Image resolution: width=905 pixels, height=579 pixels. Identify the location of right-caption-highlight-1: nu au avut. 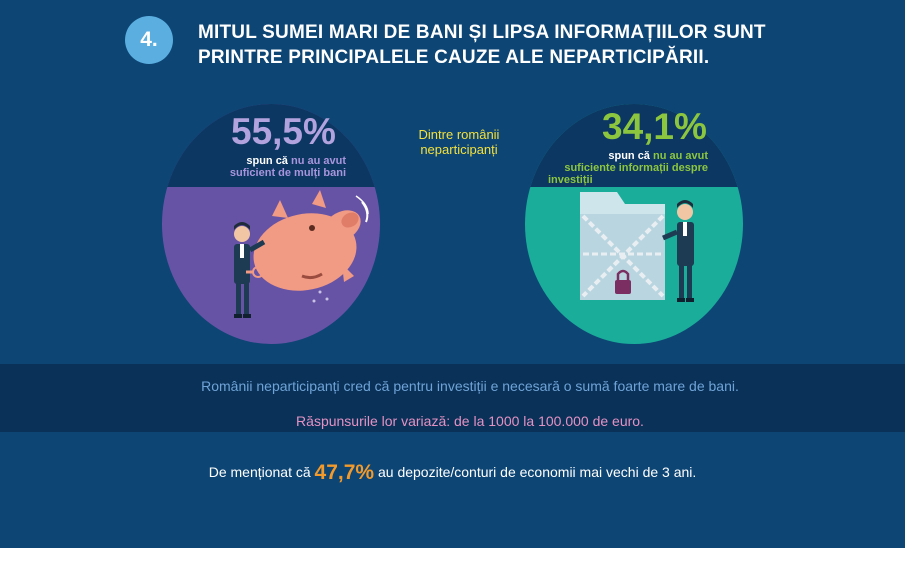
(680, 156).